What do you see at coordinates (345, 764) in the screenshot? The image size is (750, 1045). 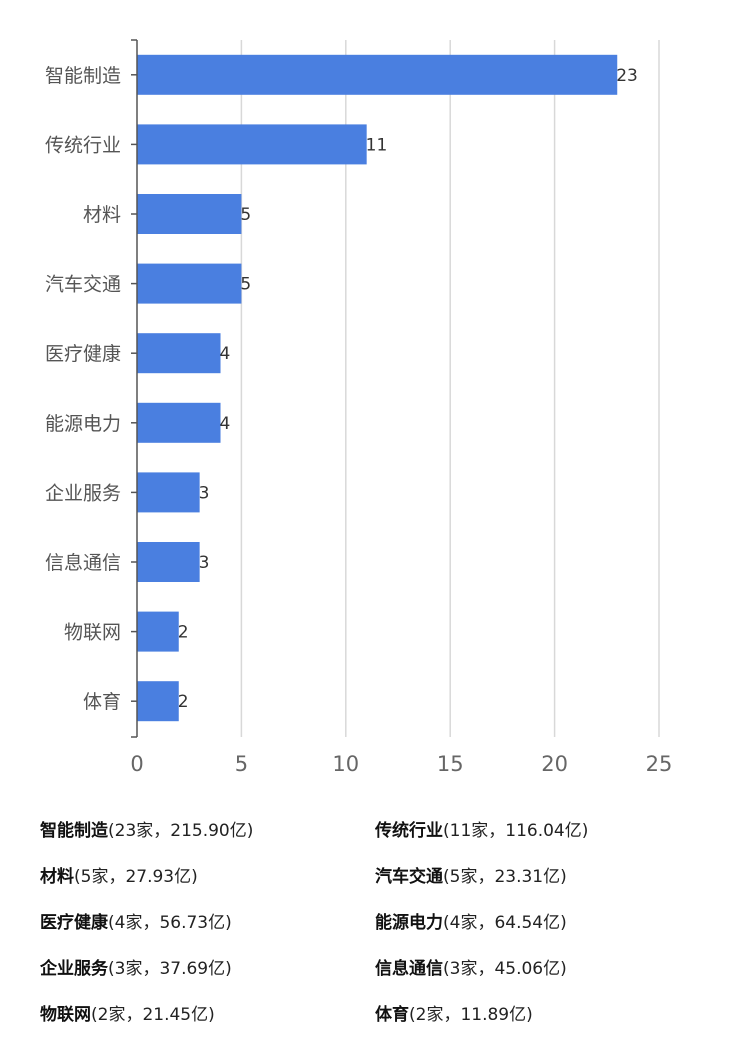 I see `x-tick-label: 10` at bounding box center [345, 764].